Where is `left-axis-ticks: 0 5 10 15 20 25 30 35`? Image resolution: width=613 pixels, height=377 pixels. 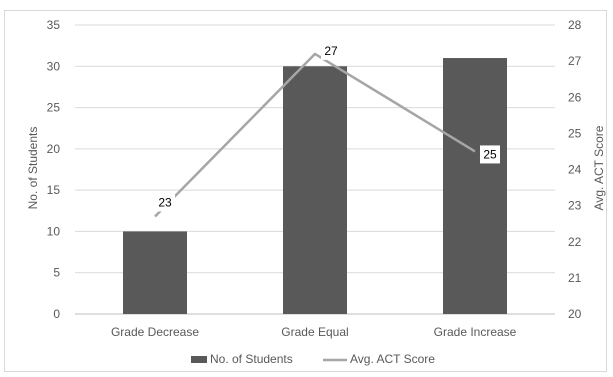
left-axis-ticks: 0 5 10 15 20 25 30 35 is located at coordinates (54, 169).